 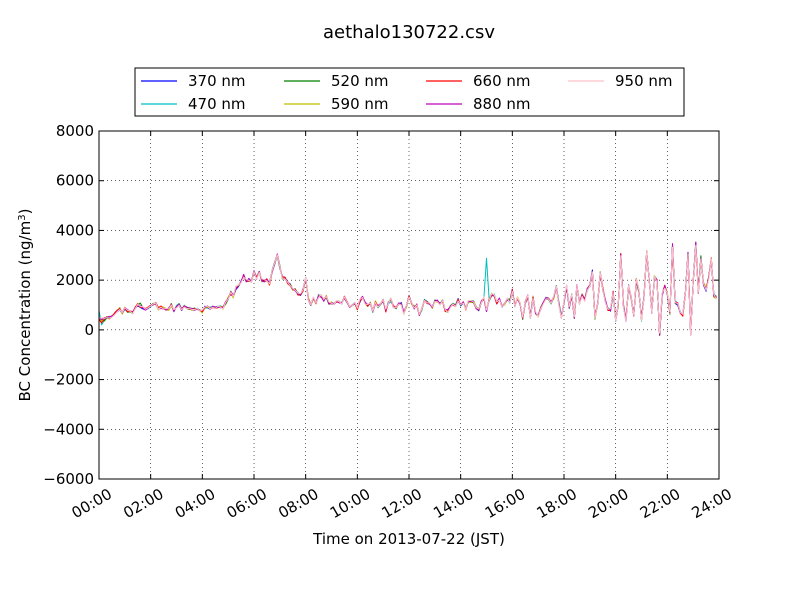 What do you see at coordinates (25, 212) in the screenshot?
I see `y-axis-label-end: )` at bounding box center [25, 212].